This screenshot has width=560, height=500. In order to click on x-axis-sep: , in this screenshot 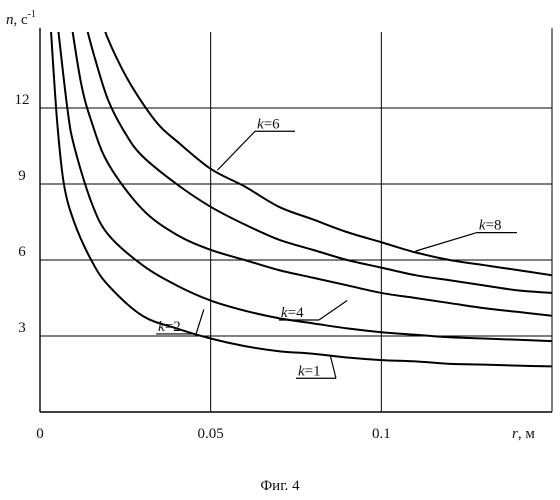, I will do `click(522, 434)`.